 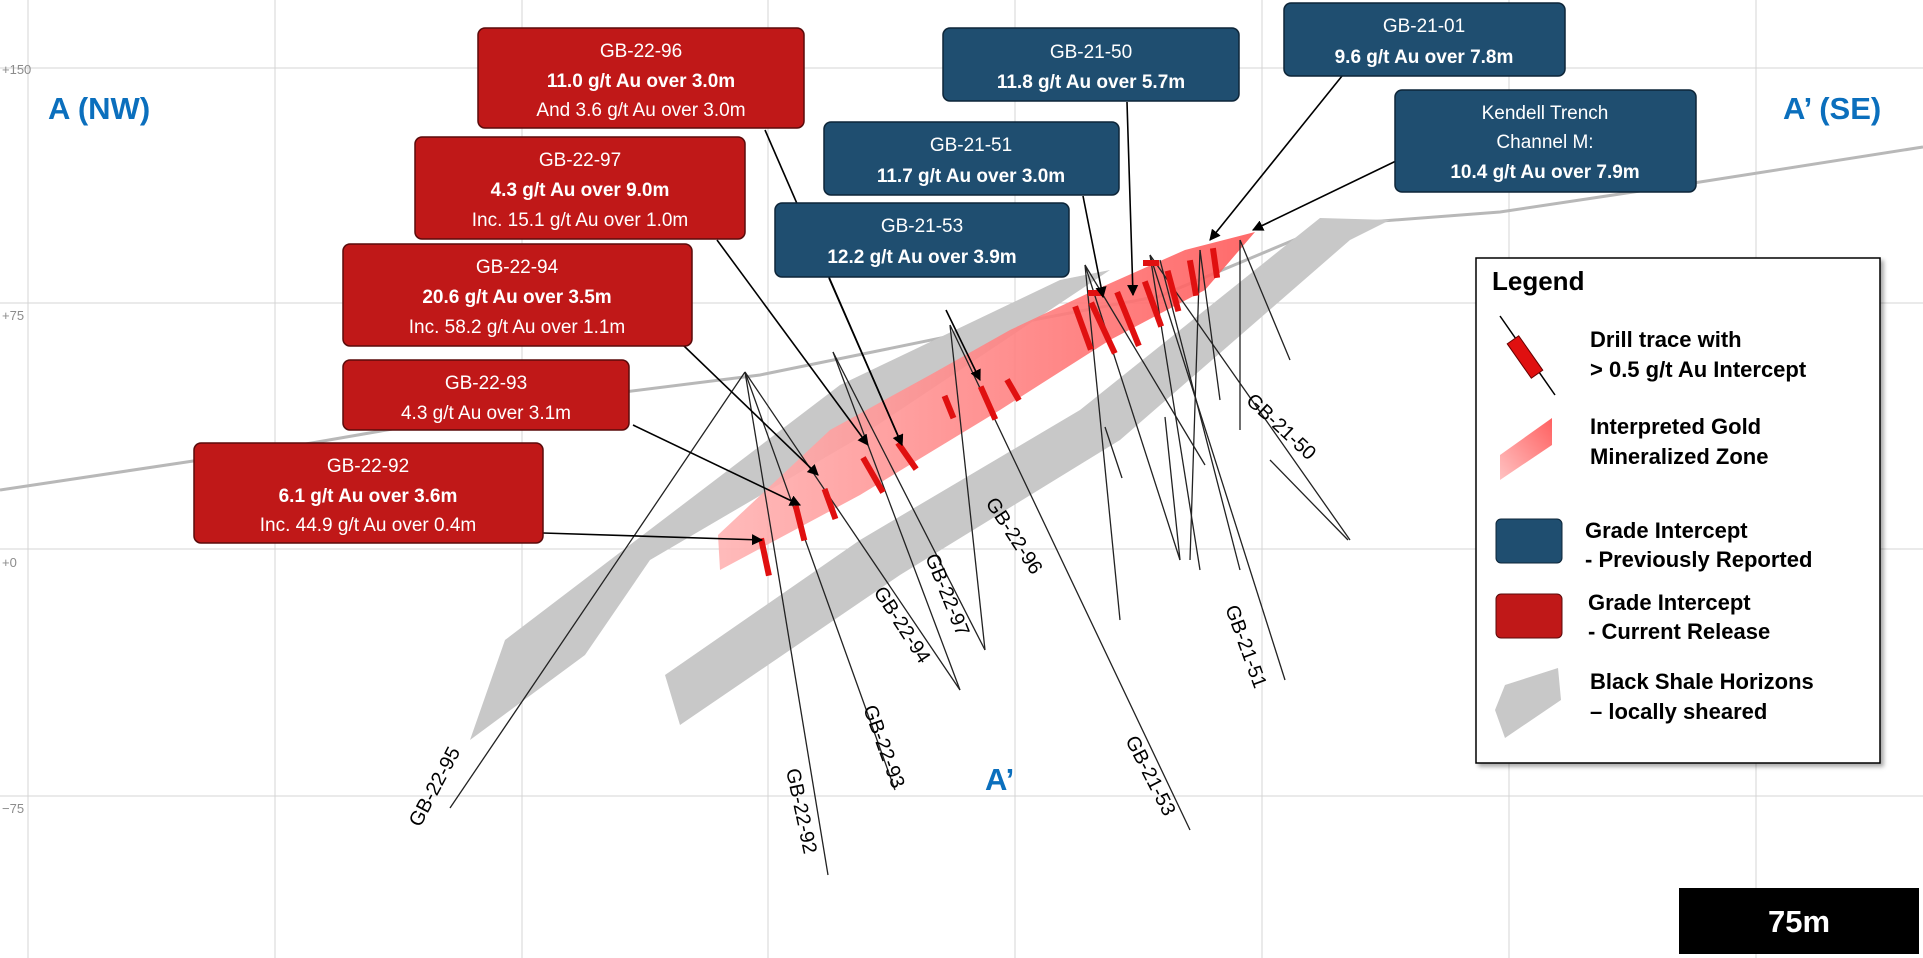 What do you see at coordinates (13, 315) in the screenshot?
I see `elevation-label-75: +75` at bounding box center [13, 315].